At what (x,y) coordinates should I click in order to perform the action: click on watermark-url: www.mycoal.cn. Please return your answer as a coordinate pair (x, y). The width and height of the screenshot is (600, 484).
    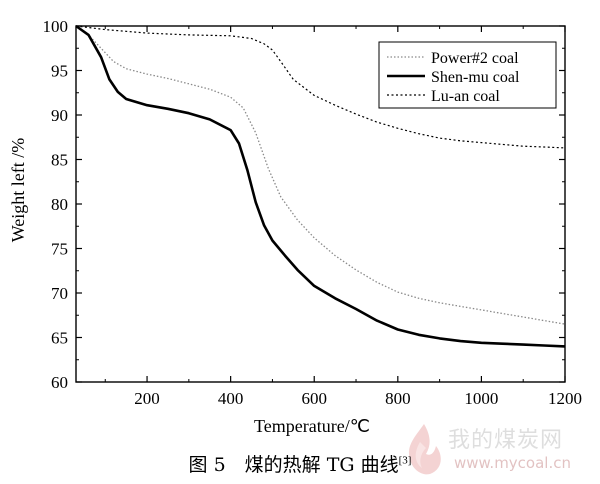
    Looking at the image, I should click on (512, 463).